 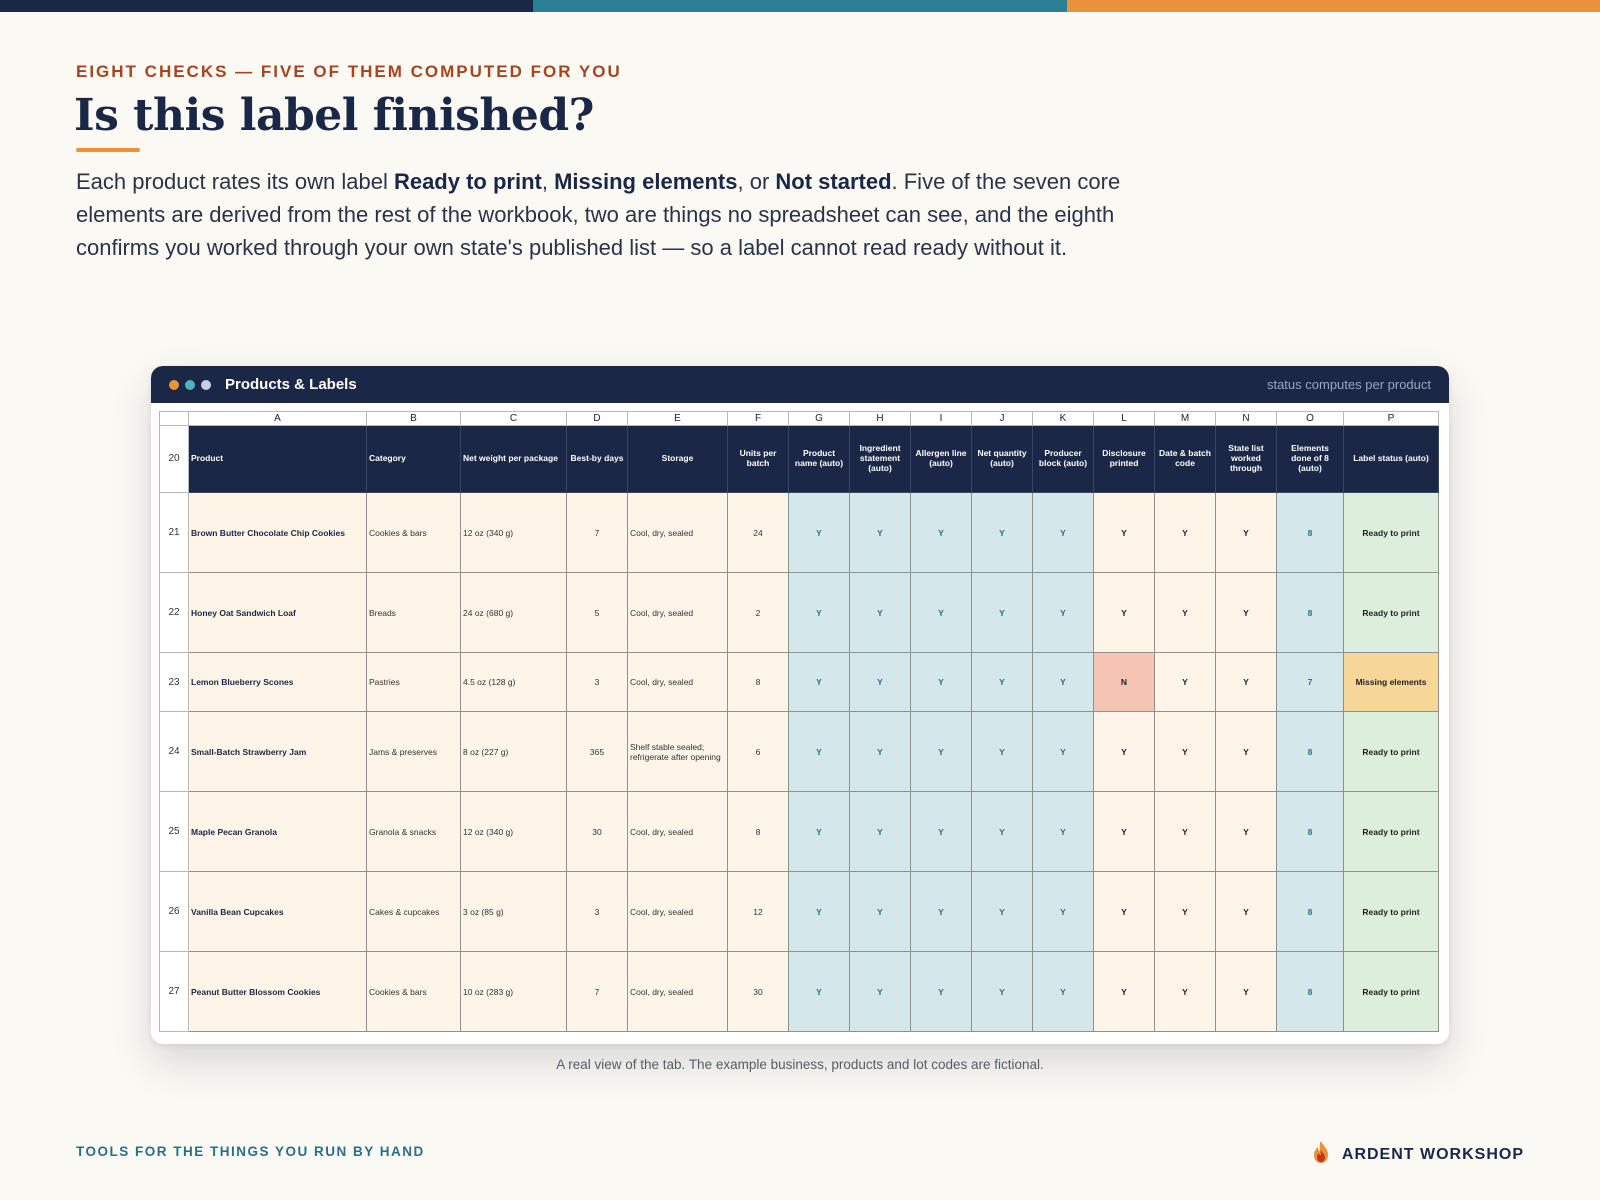 What do you see at coordinates (277, 459) in the screenshot?
I see `column-header: Product` at bounding box center [277, 459].